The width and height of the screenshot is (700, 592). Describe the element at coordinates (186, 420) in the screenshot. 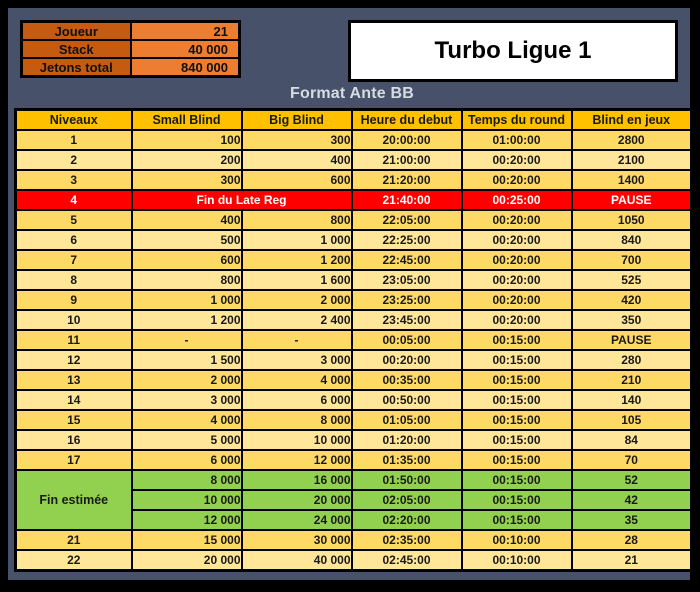

I see `small-blind-cell: 4 000` at that location.